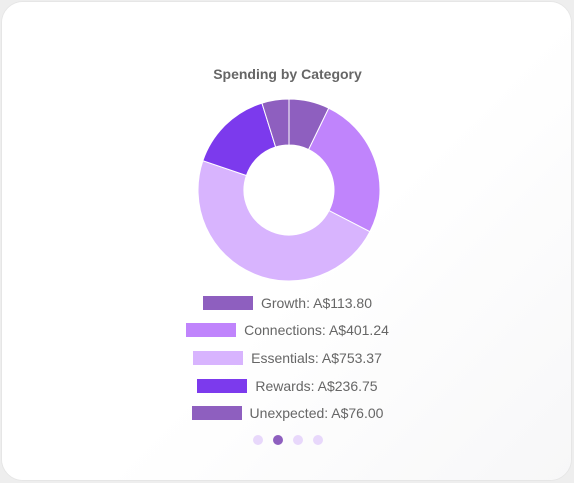 The width and height of the screenshot is (574, 483). I want to click on donut-slice-connections, so click(344, 170).